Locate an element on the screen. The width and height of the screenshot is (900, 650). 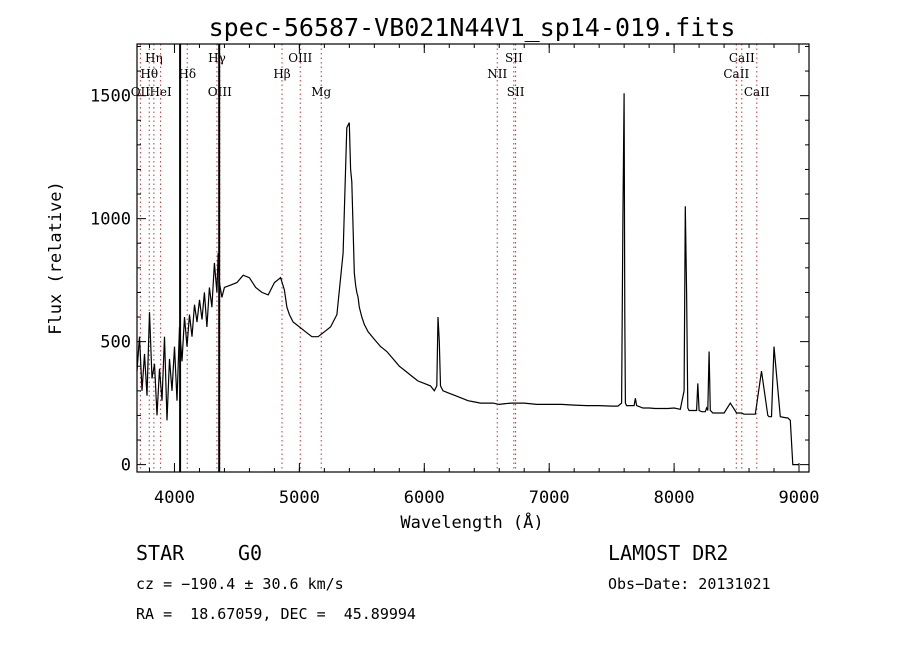
x-tick-label: 7000 is located at coordinates (549, 498).